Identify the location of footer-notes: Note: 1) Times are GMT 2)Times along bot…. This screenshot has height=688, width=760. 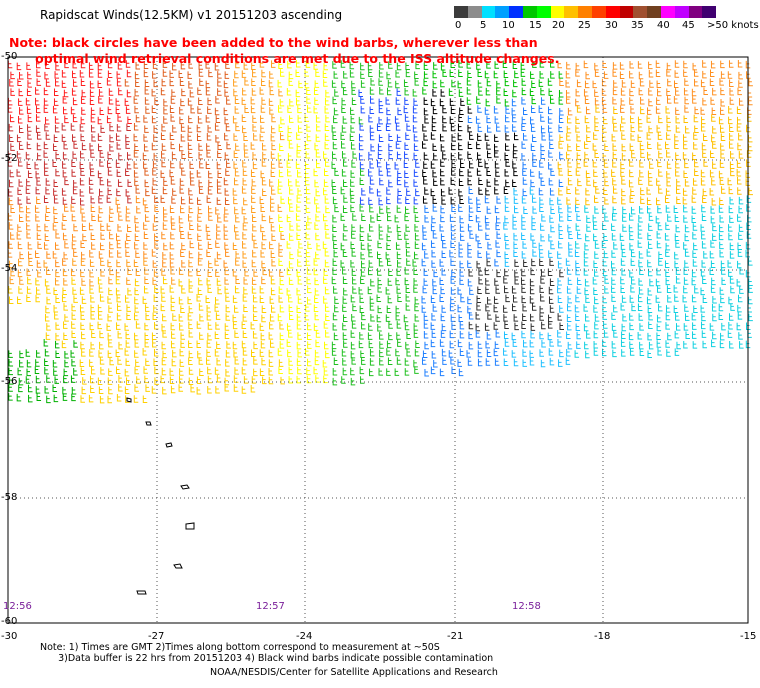
(267, 653).